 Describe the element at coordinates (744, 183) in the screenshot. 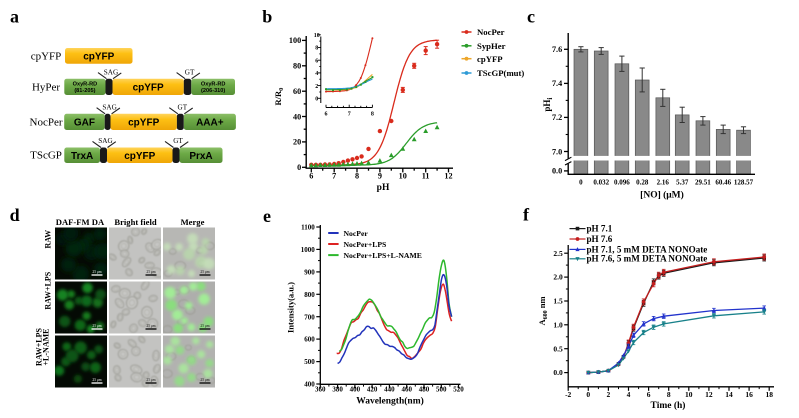

I see `svg-text: 128.57` at that location.